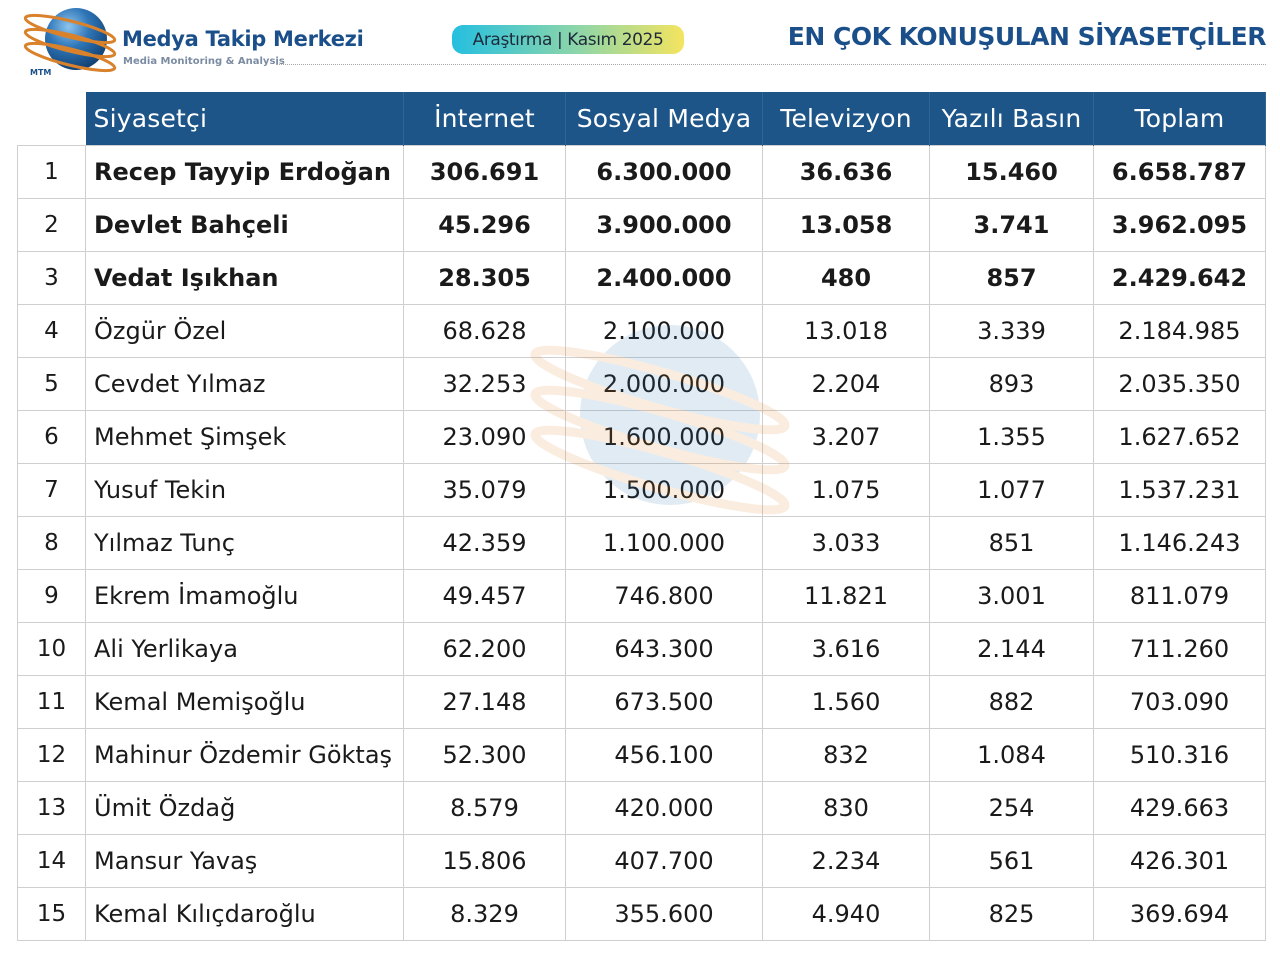 This screenshot has height=971, width=1280. Describe the element at coordinates (51, 383) in the screenshot. I see `rank-cell: 5` at that location.